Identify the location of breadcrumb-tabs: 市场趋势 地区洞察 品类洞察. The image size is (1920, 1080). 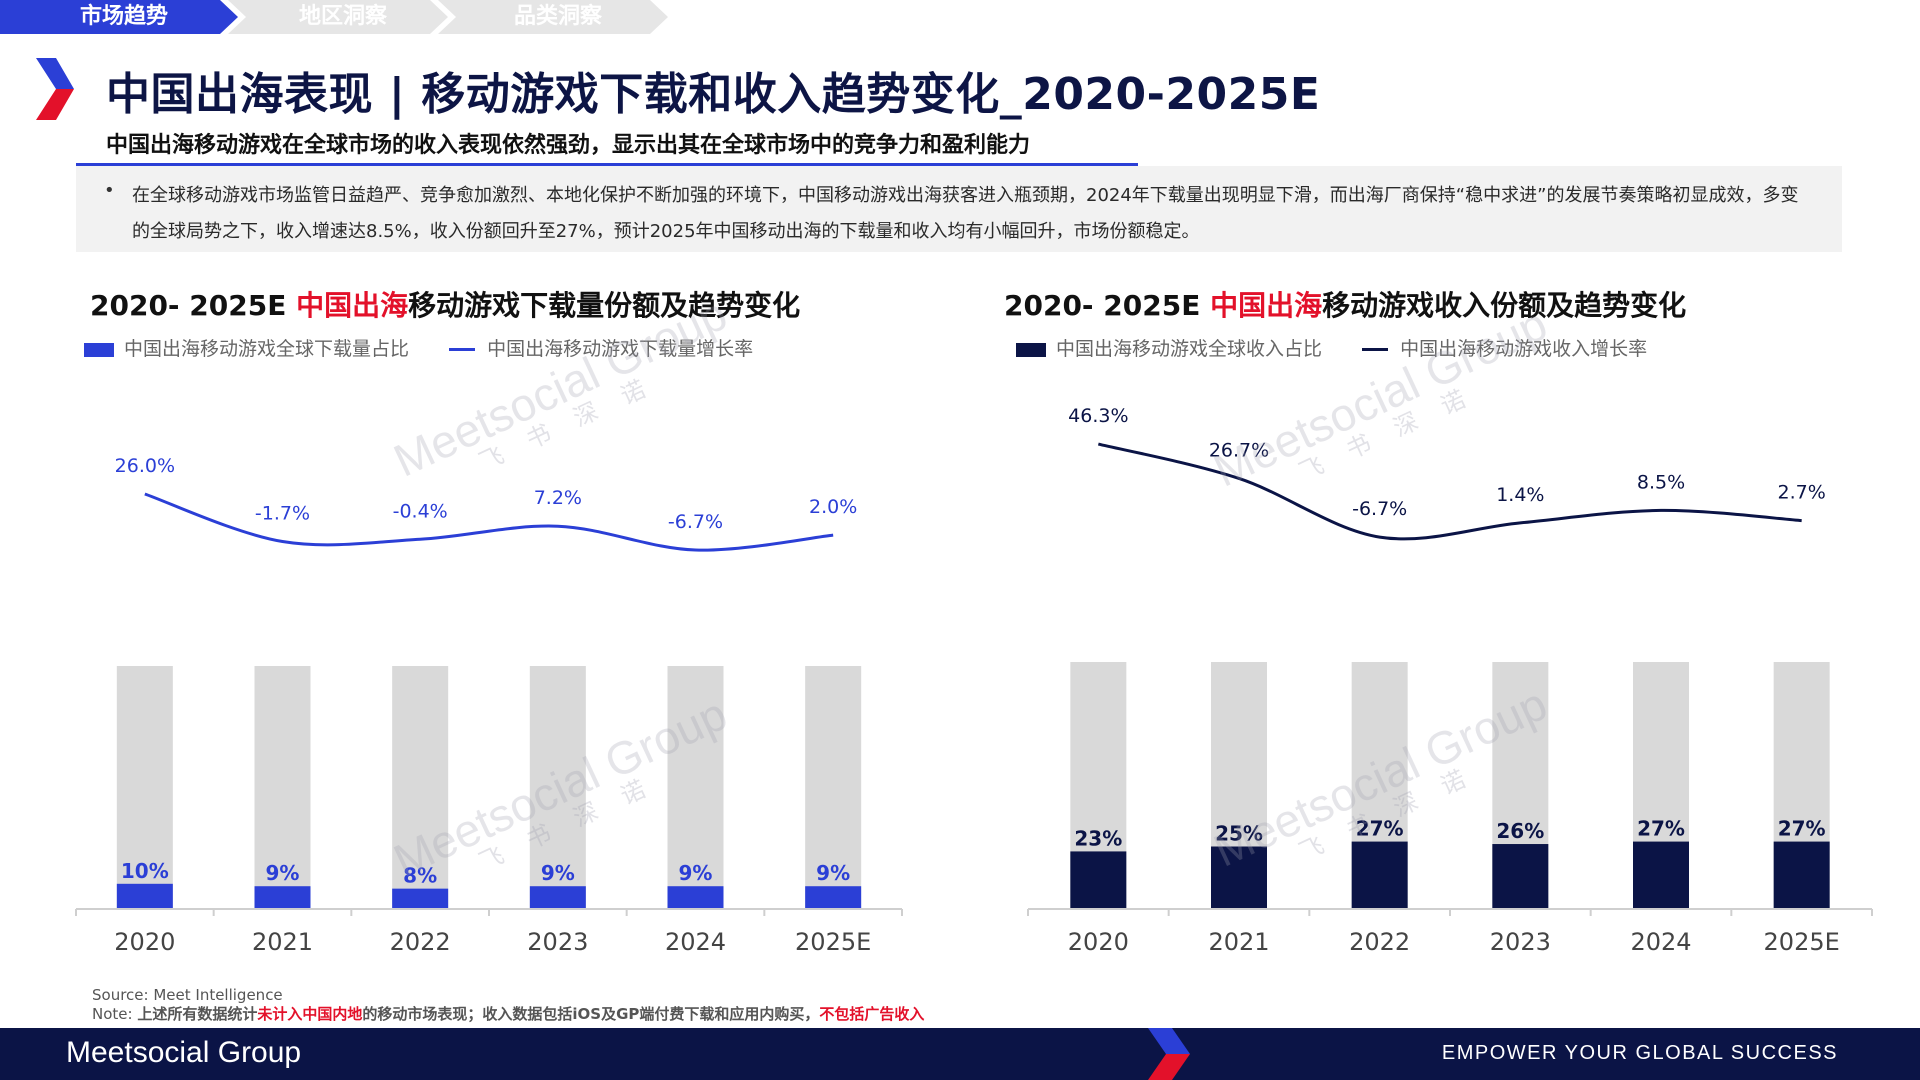
(350, 17).